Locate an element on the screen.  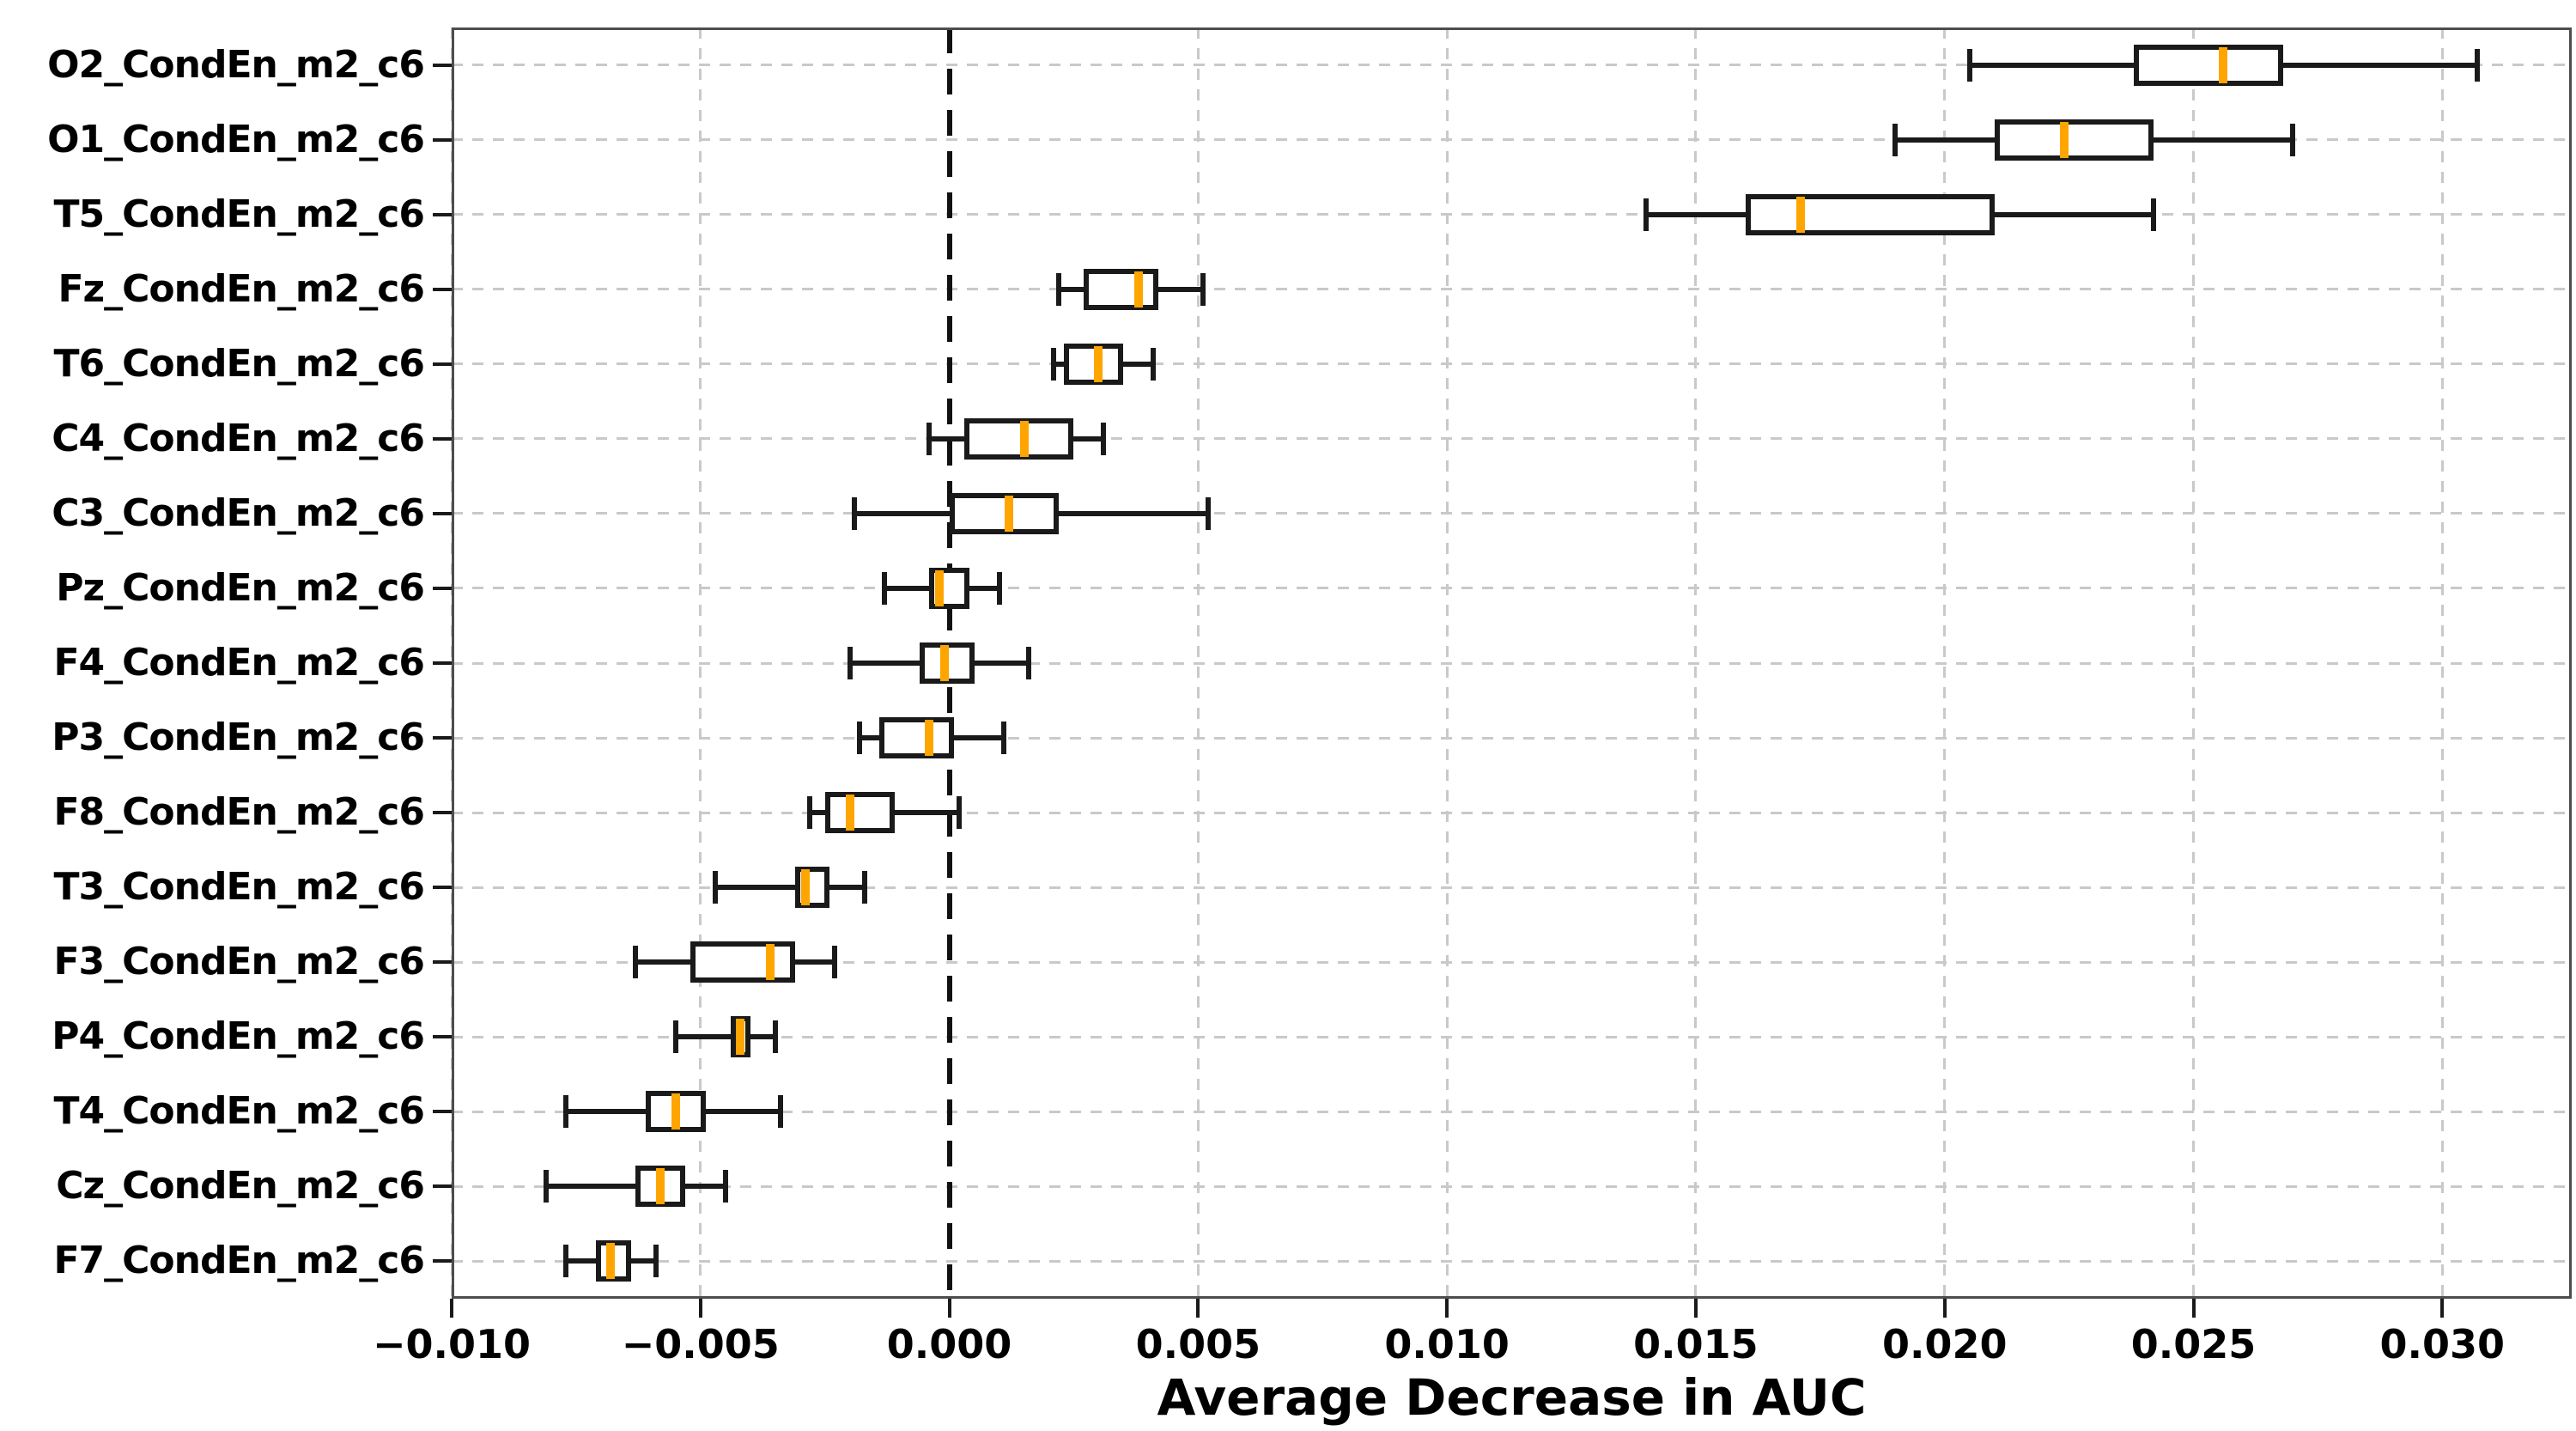
y-tick-label: C4_CondEn_m2_c6 is located at coordinates (239, 438).